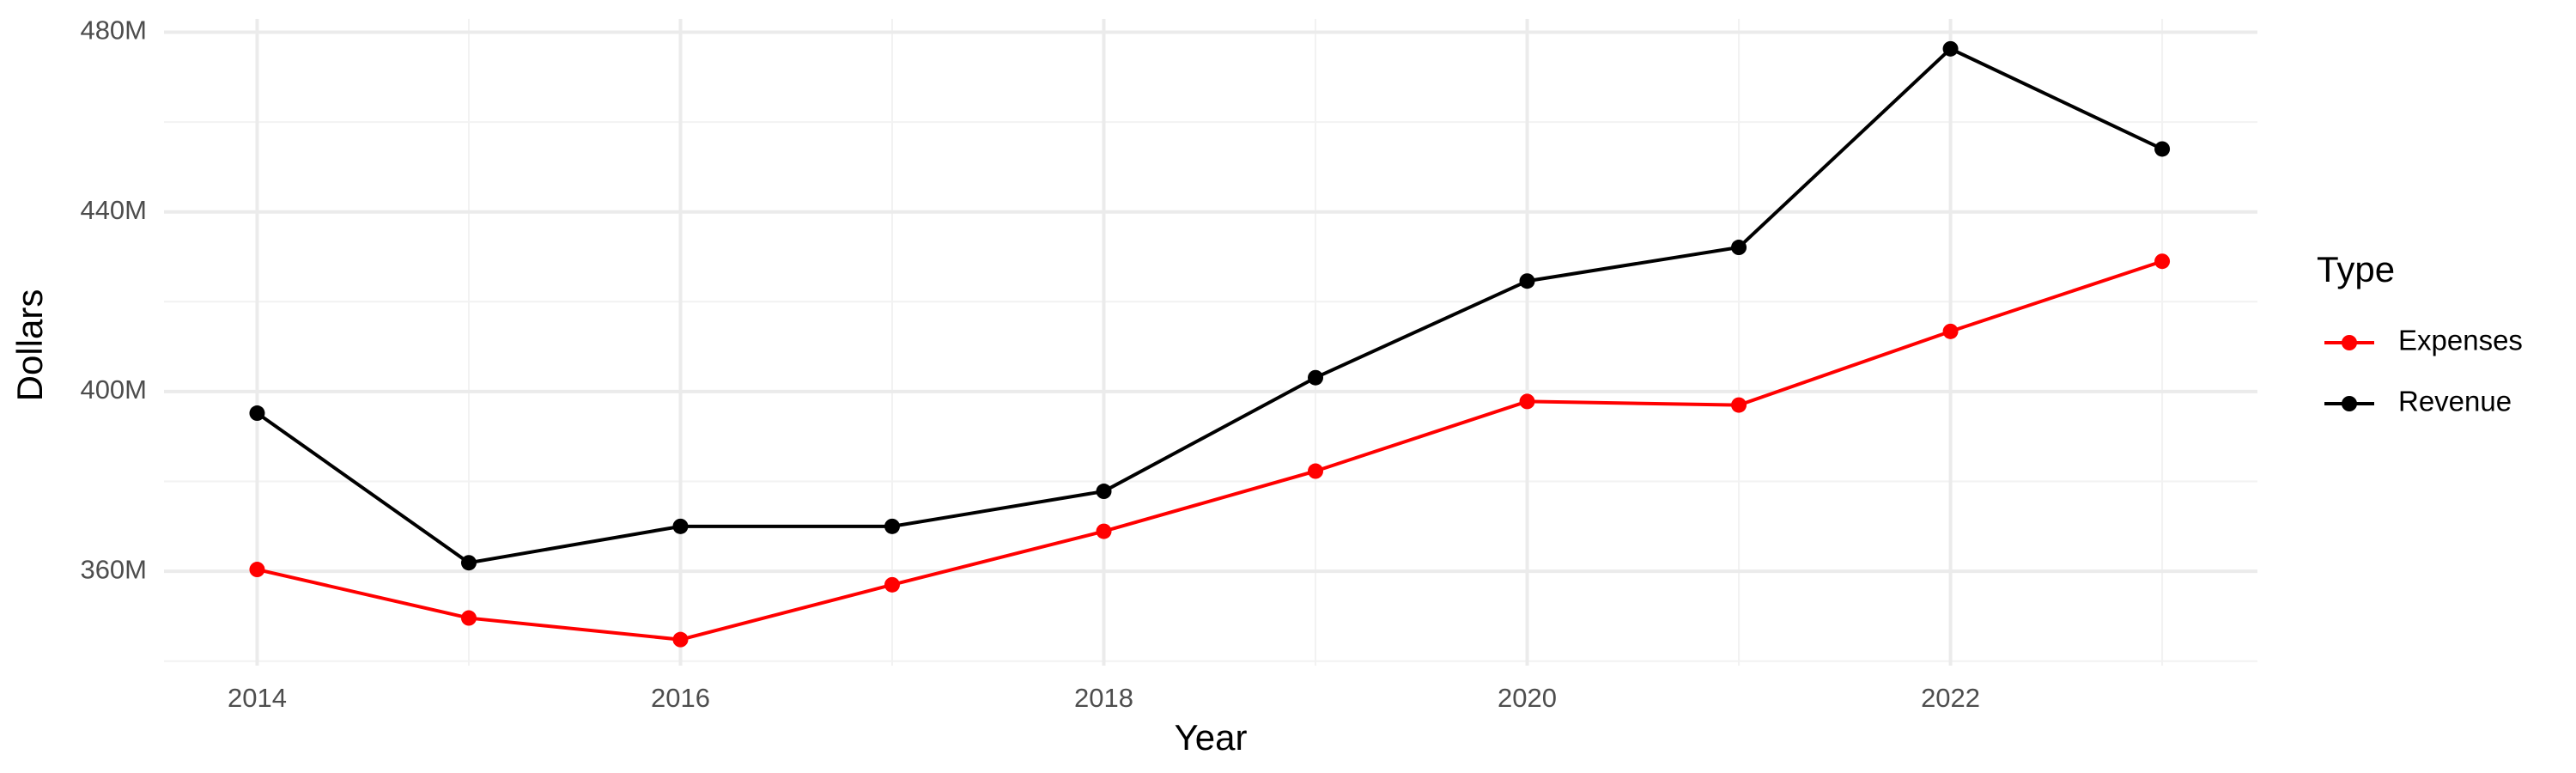  What do you see at coordinates (258, 698) in the screenshot?
I see `x-tick-label: 2014` at bounding box center [258, 698].